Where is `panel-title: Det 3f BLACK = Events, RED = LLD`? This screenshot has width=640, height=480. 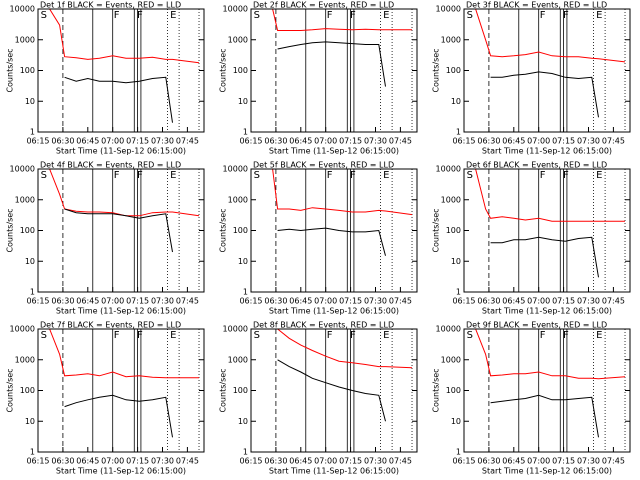 panel-title: Det 3f BLACK = Events, RED = LLD is located at coordinates (536, 5).